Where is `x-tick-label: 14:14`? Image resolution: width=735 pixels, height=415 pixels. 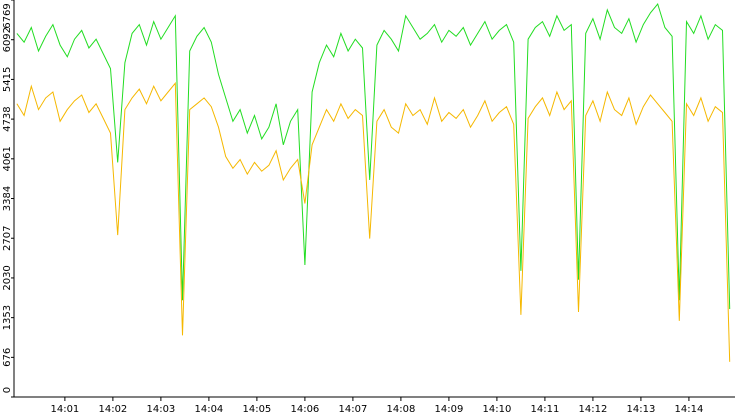
x-tick-label: 14:14 is located at coordinates (689, 409).